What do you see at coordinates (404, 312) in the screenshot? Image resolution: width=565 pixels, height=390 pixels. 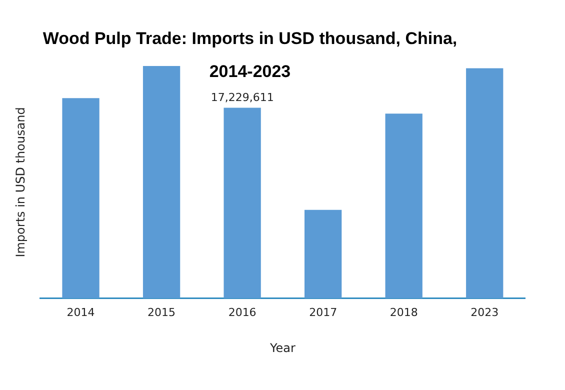 I see `x-tick-label: 2018` at bounding box center [404, 312].